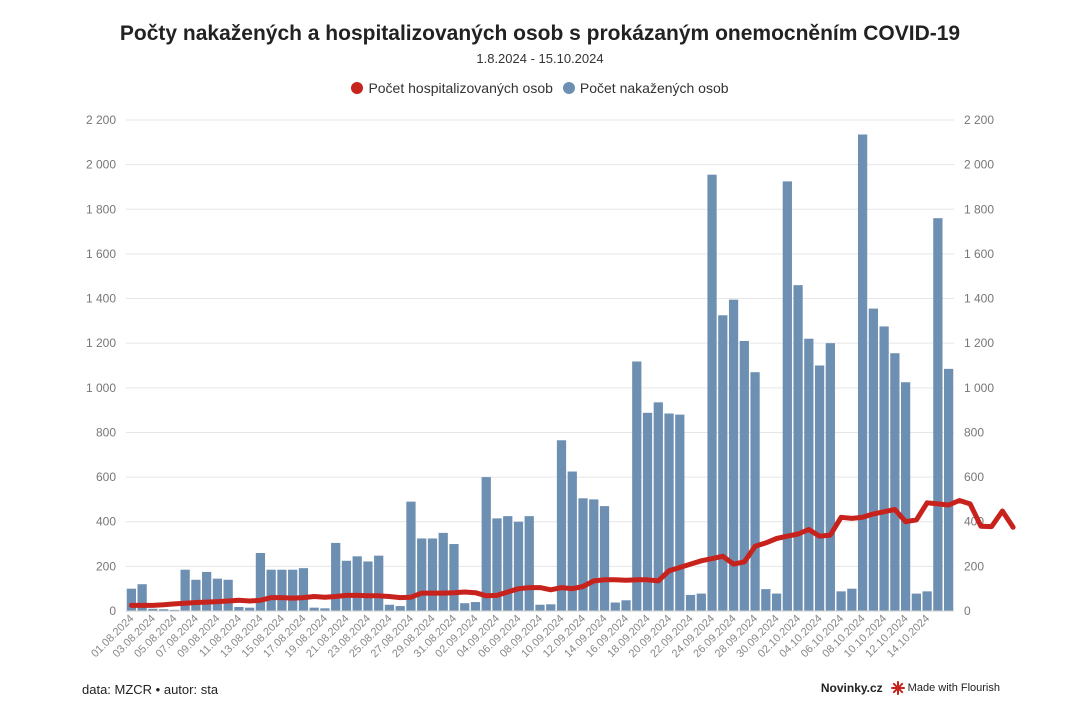  I want to click on legend-dot-infected, so click(568, 88).